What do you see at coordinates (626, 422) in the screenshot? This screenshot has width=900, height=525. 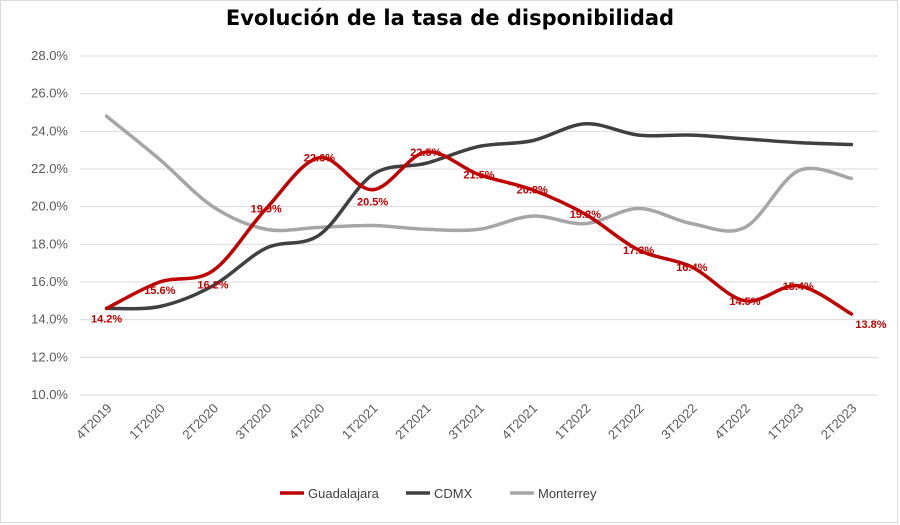 I see `x-tick-label: 2T2022` at bounding box center [626, 422].